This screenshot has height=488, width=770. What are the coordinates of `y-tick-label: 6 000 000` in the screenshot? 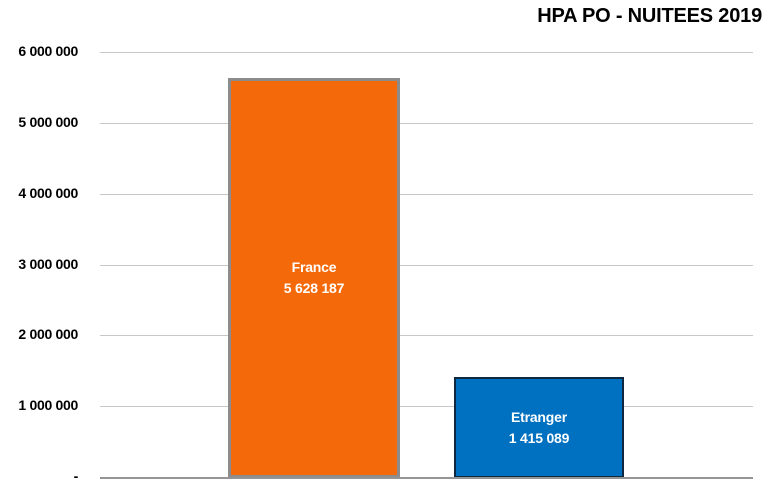 It's located at (48, 51).